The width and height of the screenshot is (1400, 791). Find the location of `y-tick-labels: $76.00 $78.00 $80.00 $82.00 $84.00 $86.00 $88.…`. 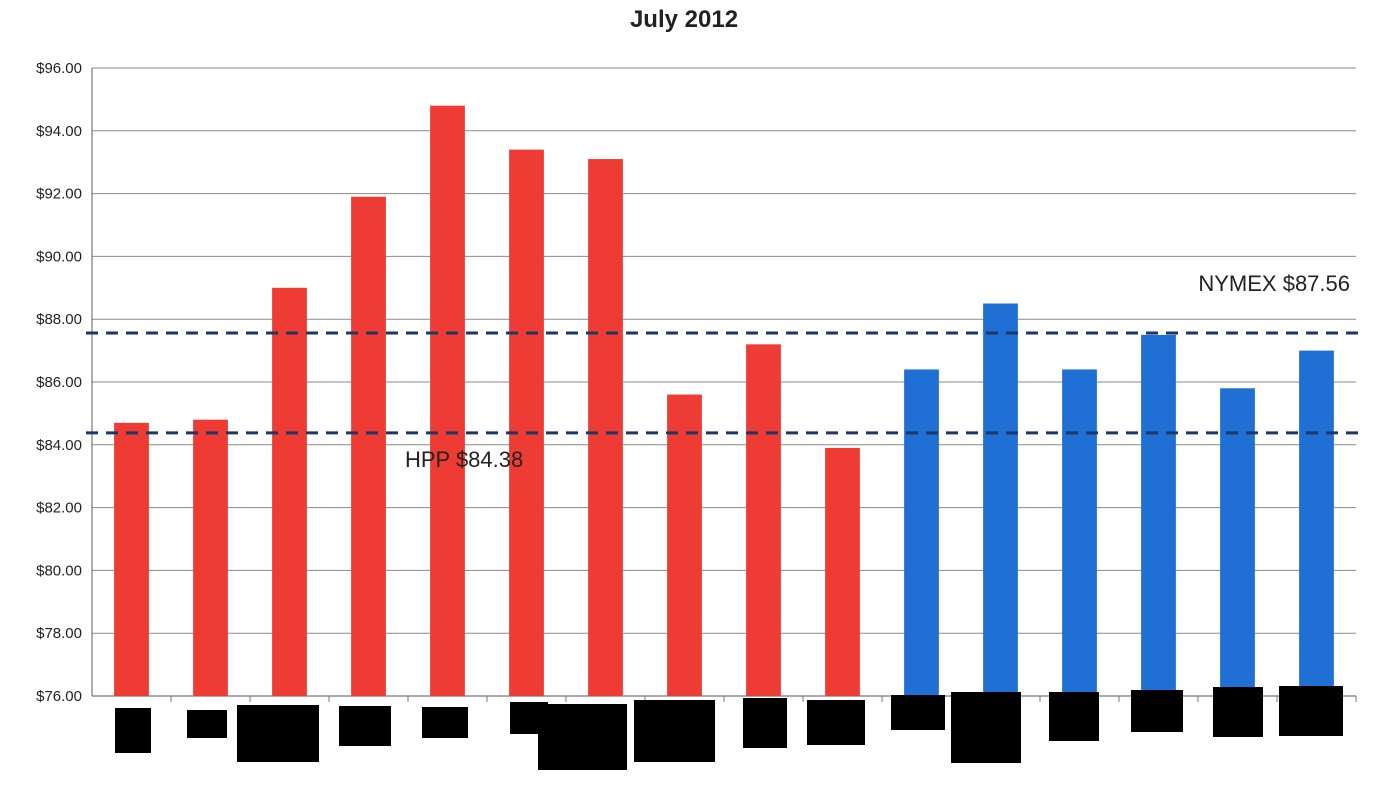

y-tick-labels: $76.00 $78.00 $80.00 $82.00 $84.00 $86.00 $88.… is located at coordinates (59, 382).